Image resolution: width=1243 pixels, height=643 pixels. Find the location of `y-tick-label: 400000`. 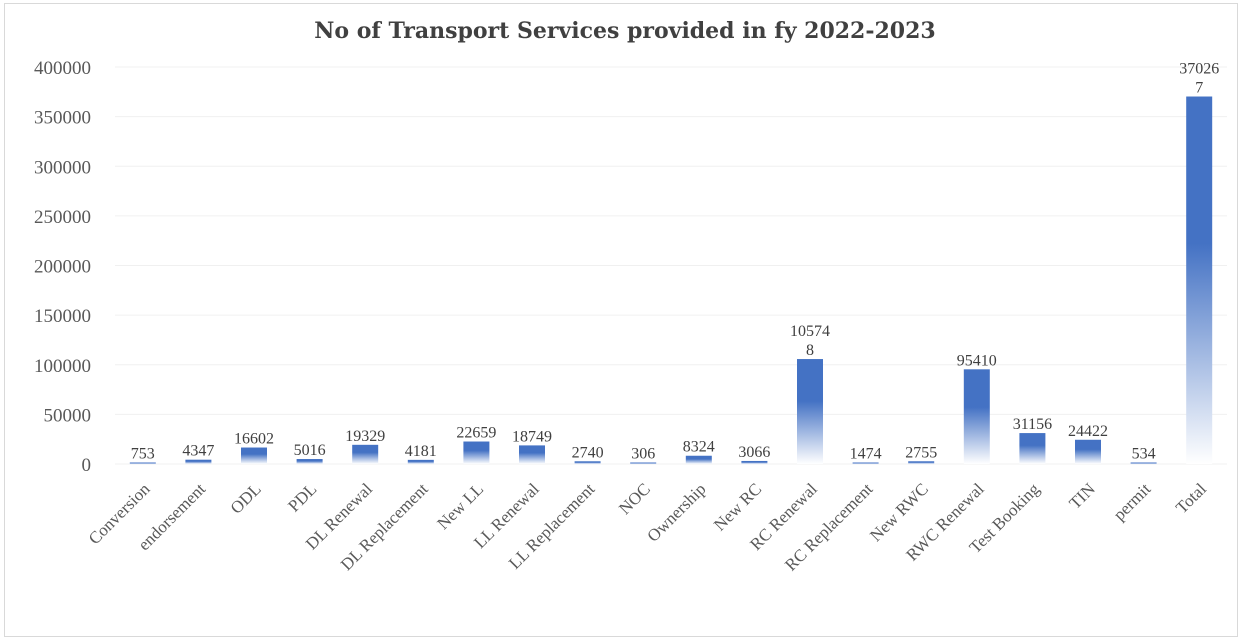

y-tick-label: 400000 is located at coordinates (62, 68).